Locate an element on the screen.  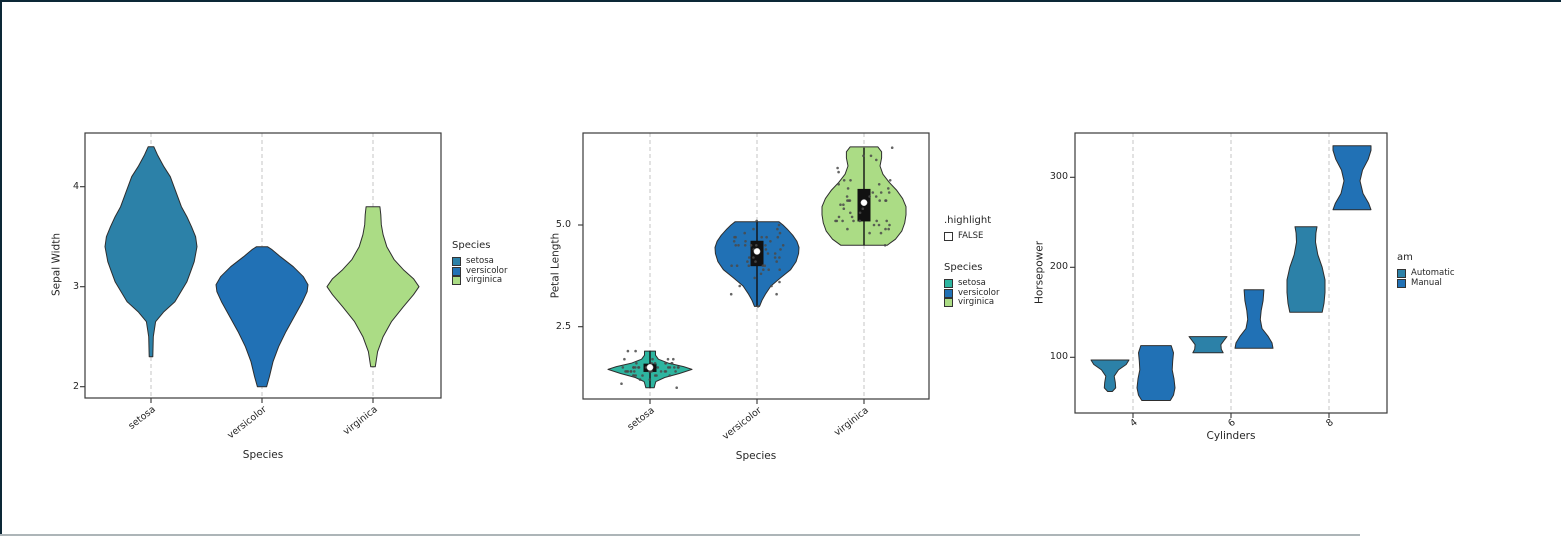
legend-am: am Automatic Manual is located at coordinates (1426, 270).